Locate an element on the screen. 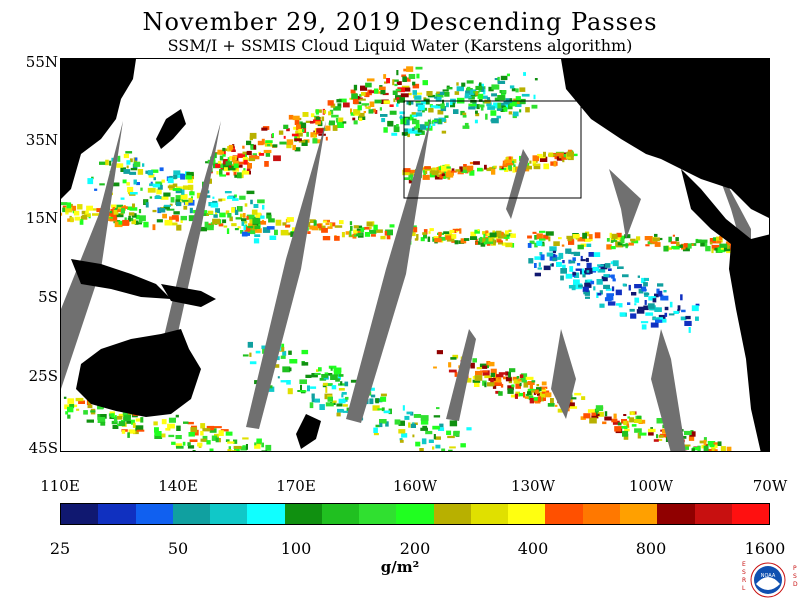 The width and height of the screenshot is (800, 600). lon-label-70w: 70W is located at coordinates (770, 486).